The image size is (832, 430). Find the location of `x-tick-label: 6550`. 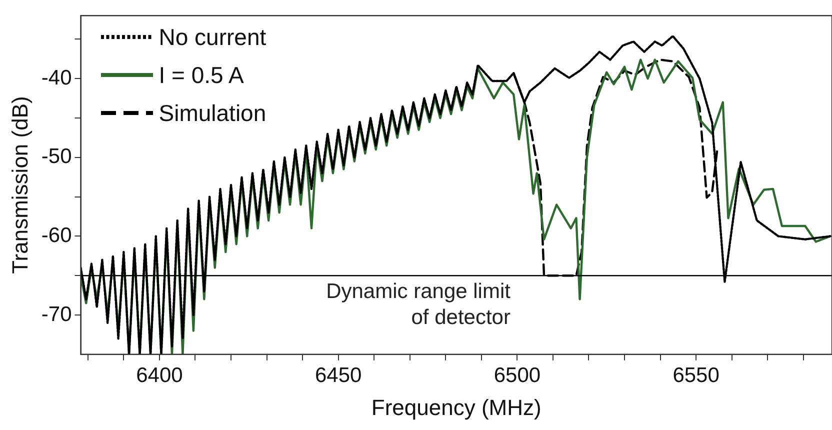

x-tick-label: 6550 is located at coordinates (696, 375).